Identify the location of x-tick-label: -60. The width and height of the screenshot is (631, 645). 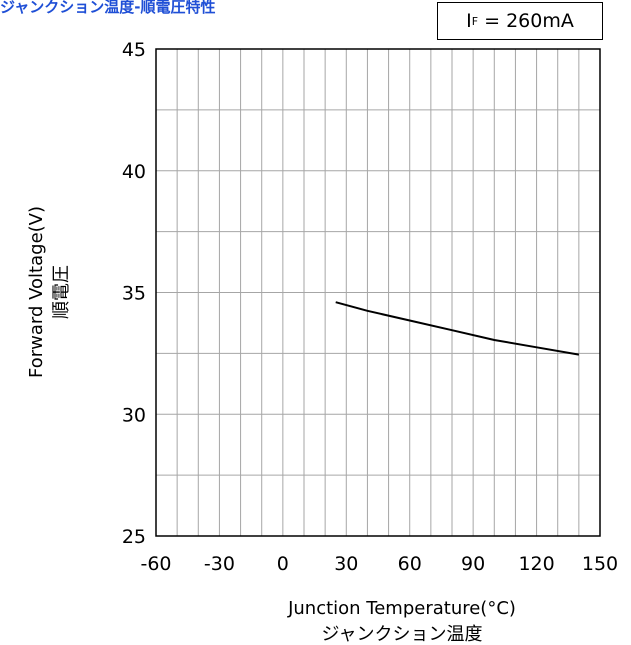
(155, 564).